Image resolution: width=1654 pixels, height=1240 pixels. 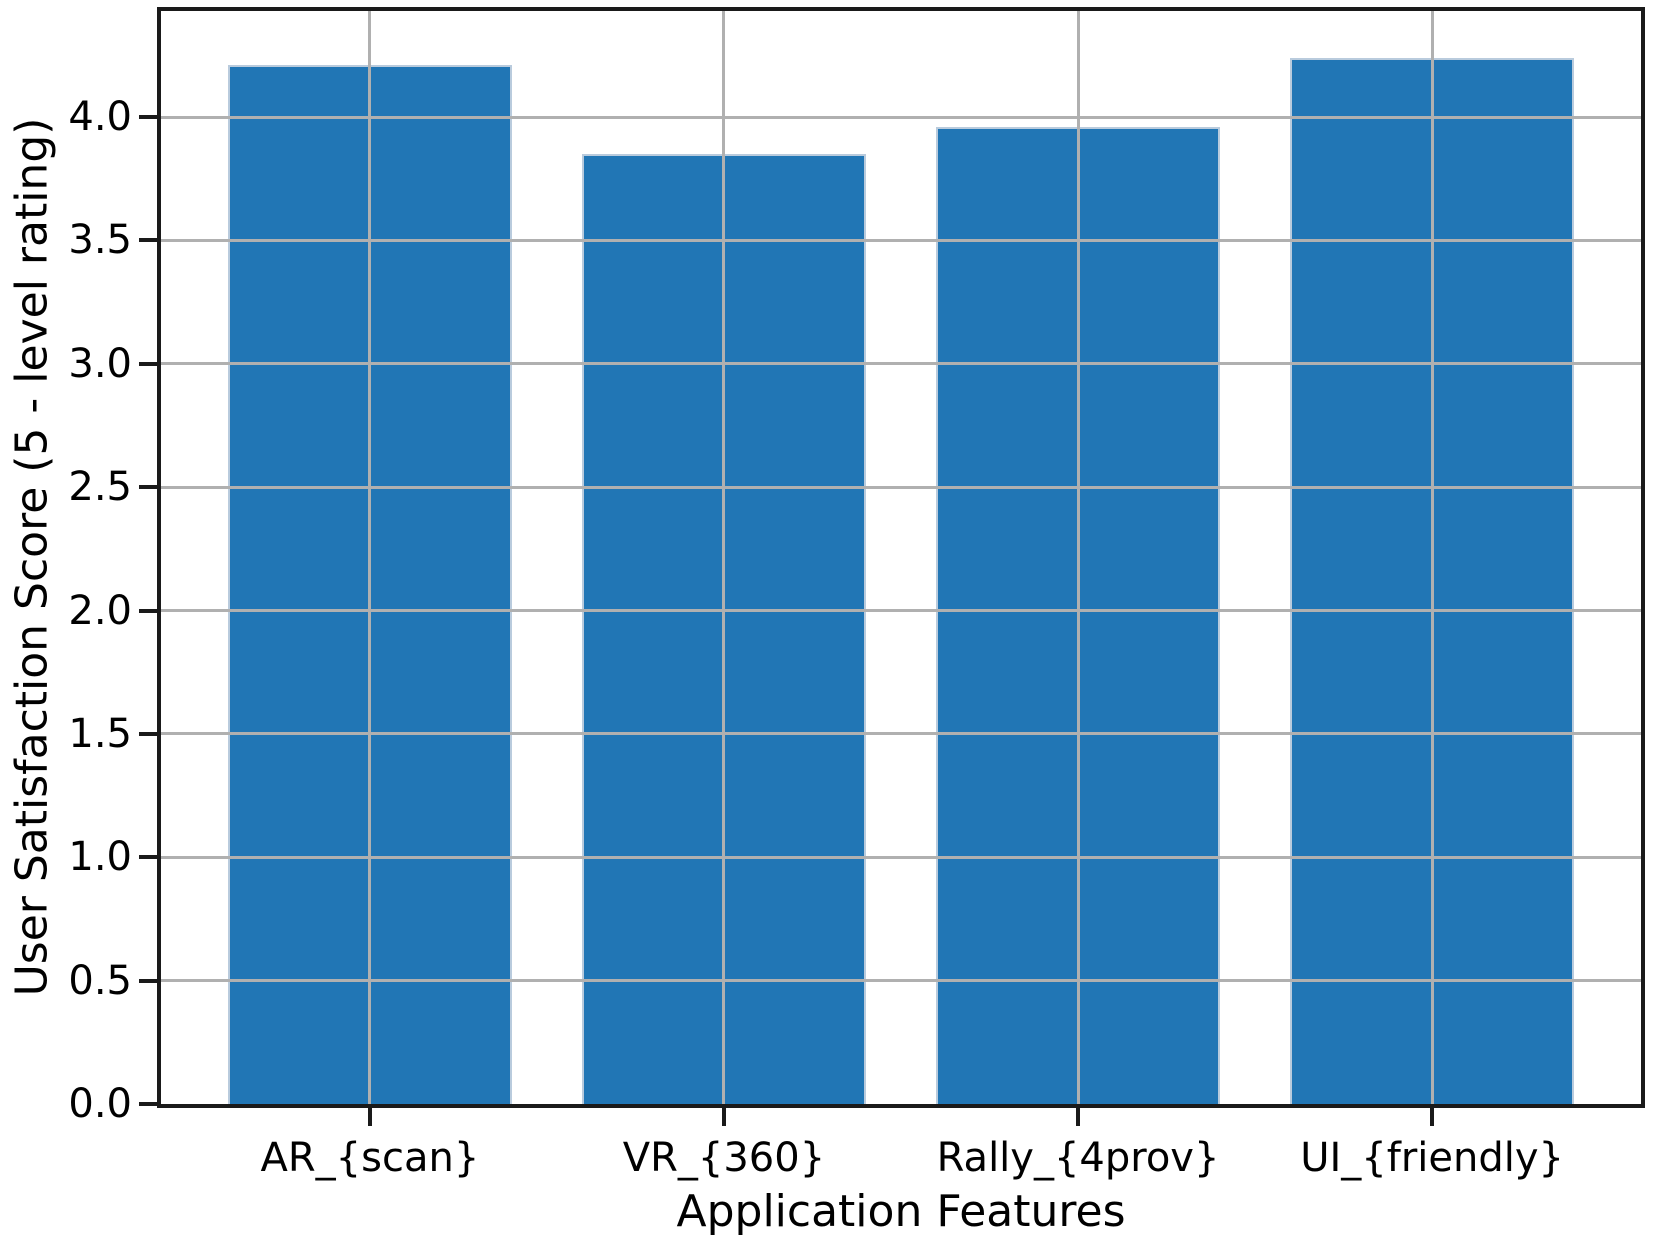 I want to click on x-axis-label: Application Features, so click(x=901, y=1211).